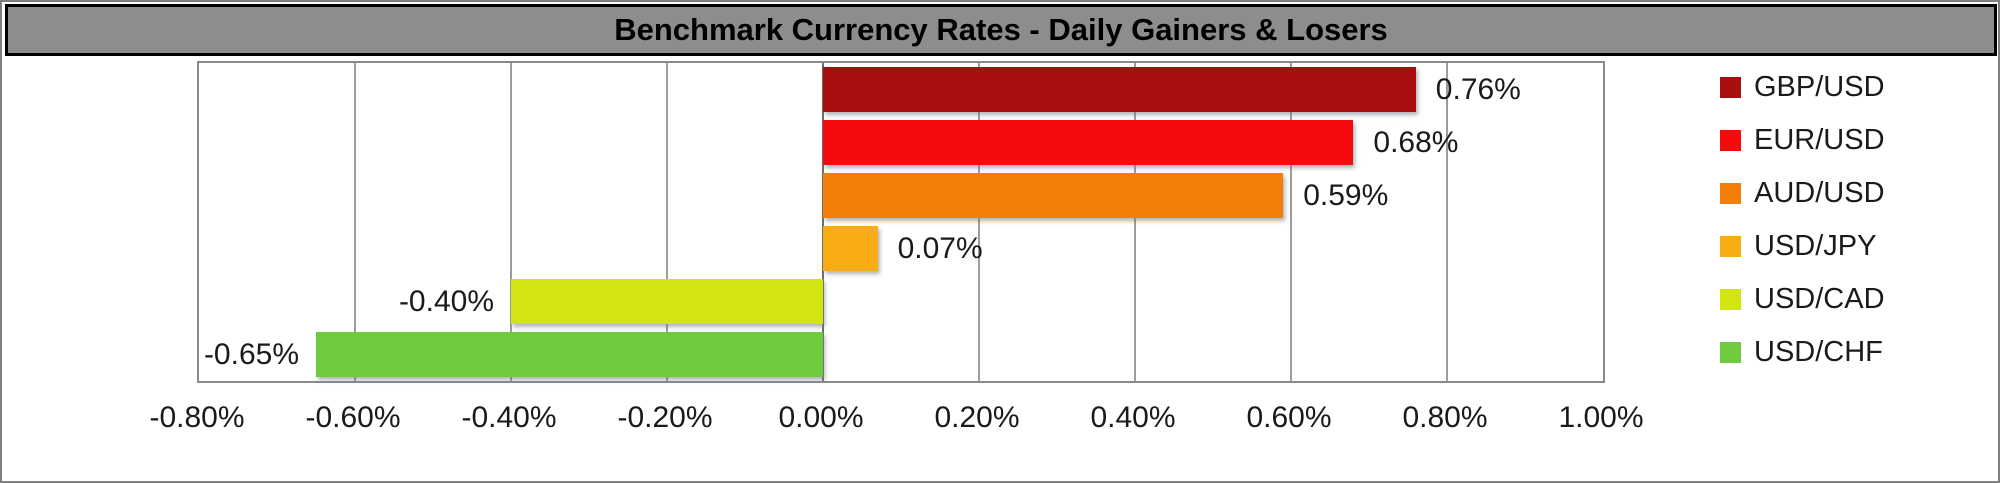 This screenshot has height=483, width=2000. Describe the element at coordinates (1133, 417) in the screenshot. I see `x-axis-tick-label: 0.40%` at that location.